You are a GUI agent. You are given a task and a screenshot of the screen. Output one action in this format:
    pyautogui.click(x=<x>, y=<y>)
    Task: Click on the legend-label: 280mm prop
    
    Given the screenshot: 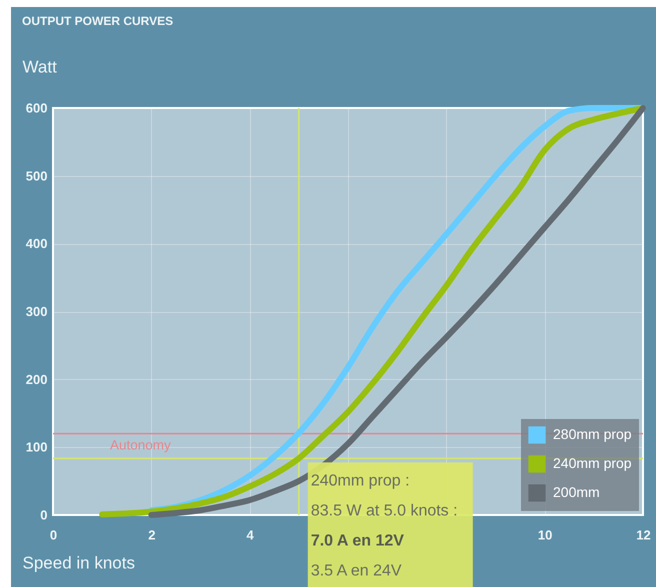 What is the action you would take?
    pyautogui.click(x=592, y=434)
    